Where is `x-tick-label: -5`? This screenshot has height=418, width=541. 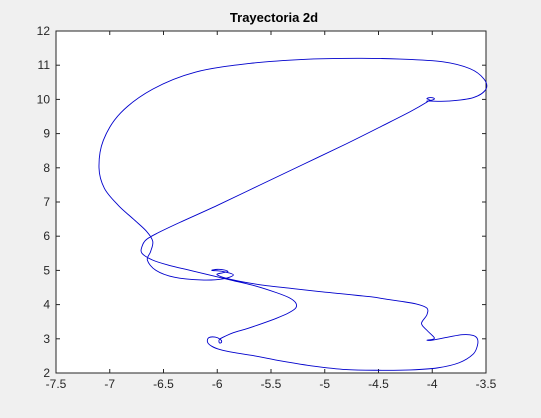
x-tick-label: -5 is located at coordinates (324, 384).